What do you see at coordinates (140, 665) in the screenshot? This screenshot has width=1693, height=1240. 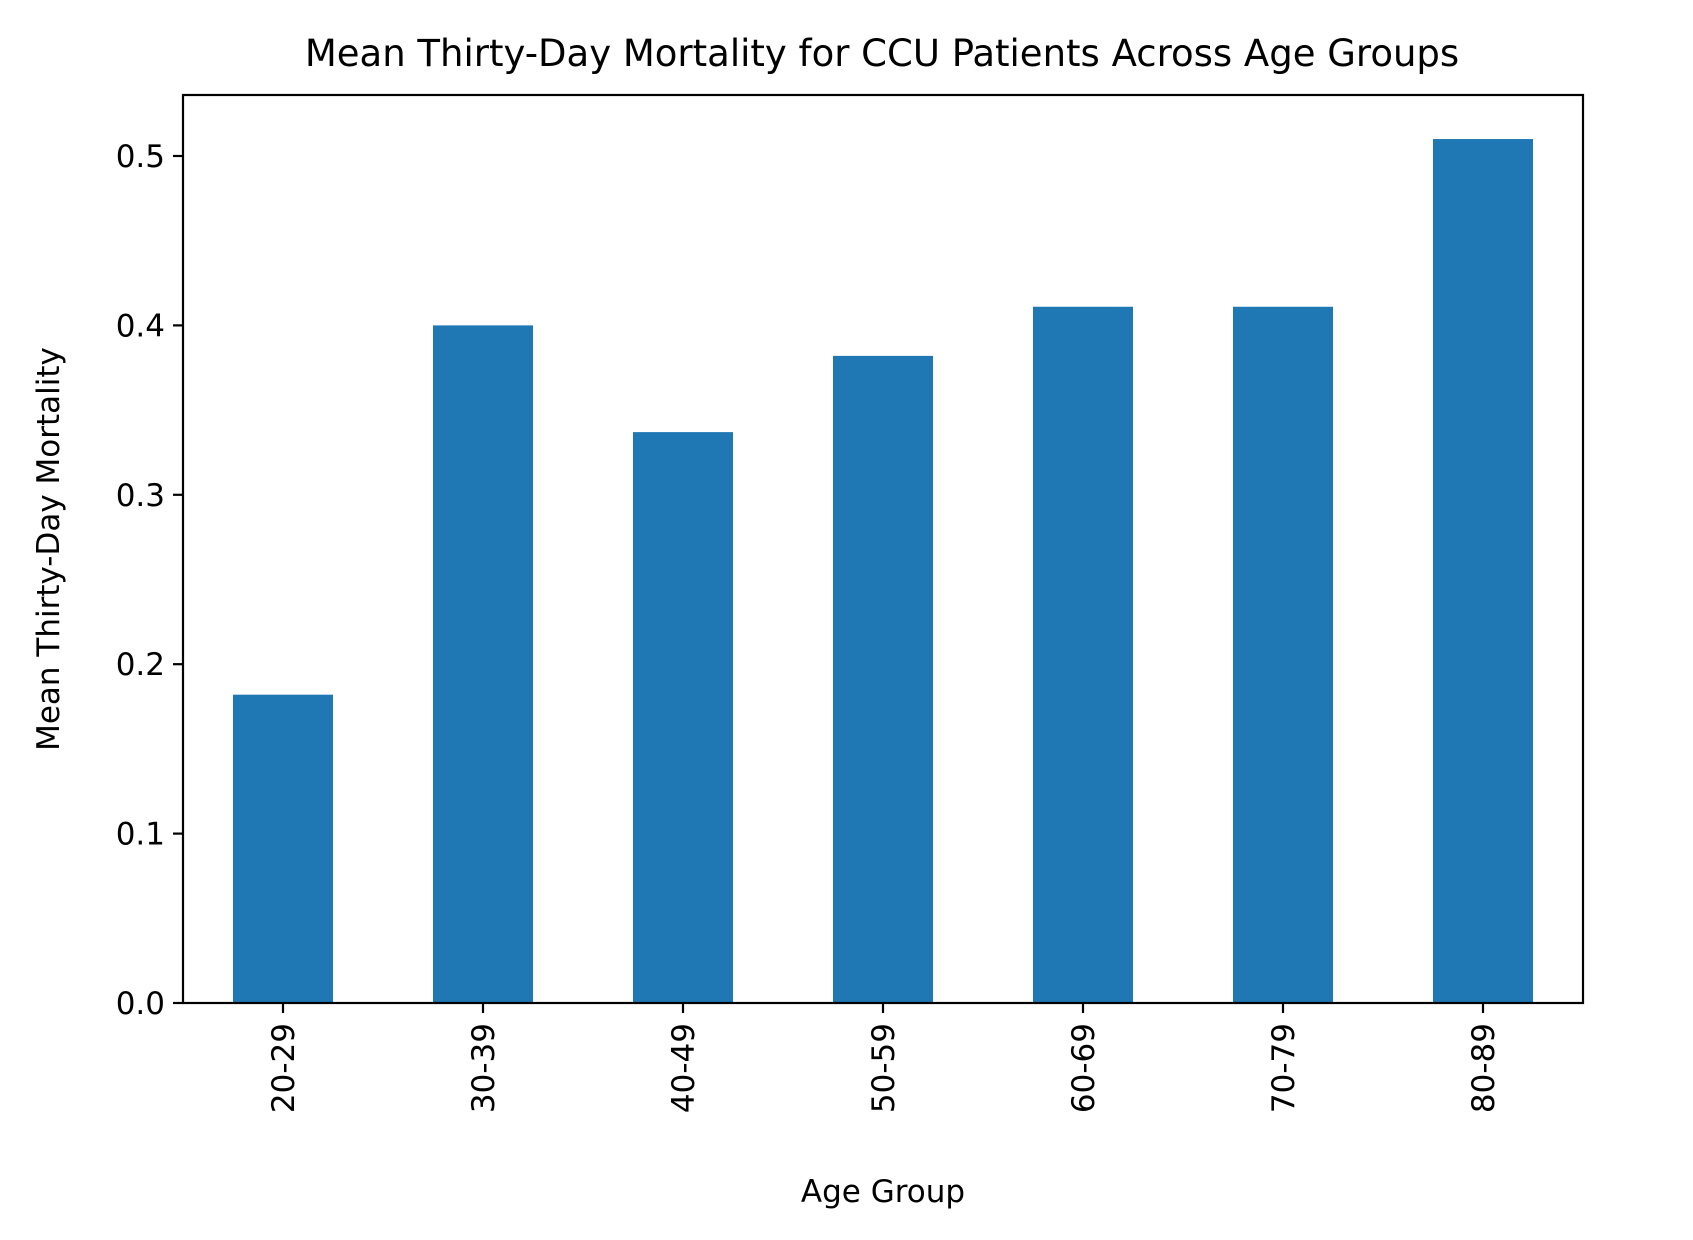 I see `y-tick-label: 0.2` at bounding box center [140, 665].